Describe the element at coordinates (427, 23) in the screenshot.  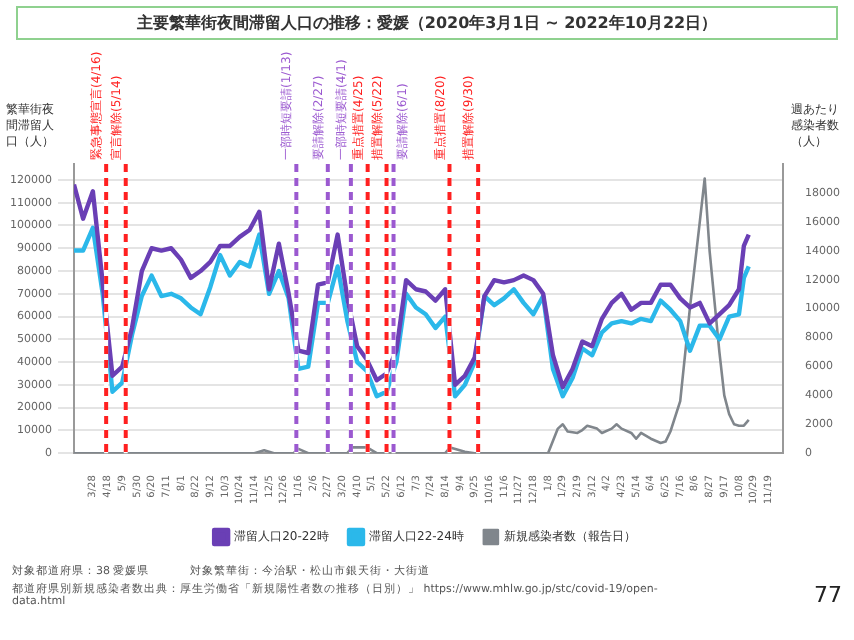
I see `chart-title: 主要繁華街夜間滞留人口の推移：愛媛（2020年3月1日 ~ 2022年10月22日）` at that location.